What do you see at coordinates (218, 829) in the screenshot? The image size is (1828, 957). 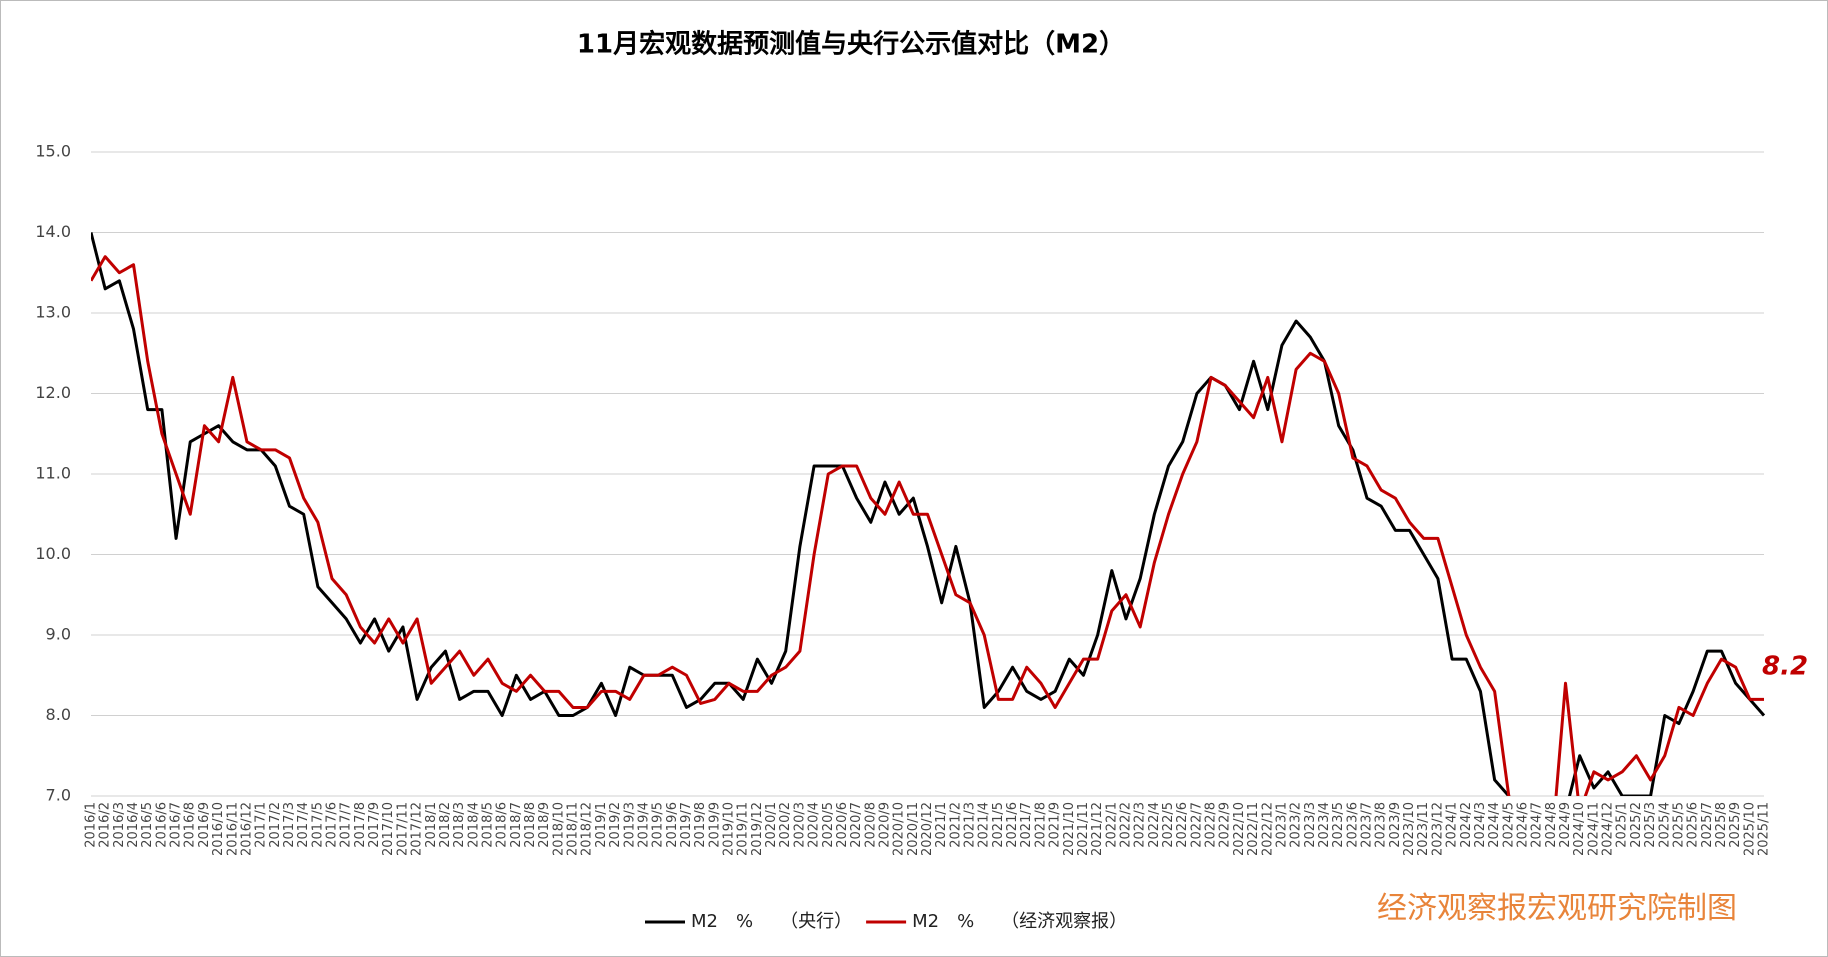 I see `x-tick-label: 2016/10` at bounding box center [218, 829].